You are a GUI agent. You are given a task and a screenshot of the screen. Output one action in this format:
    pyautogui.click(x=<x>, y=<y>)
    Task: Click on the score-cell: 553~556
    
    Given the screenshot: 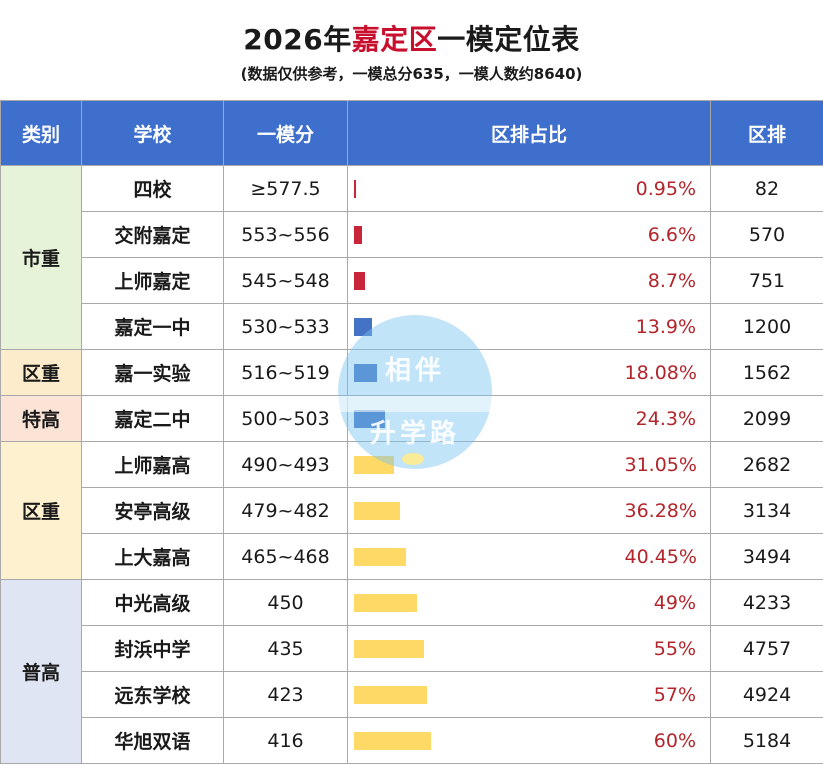 What is the action you would take?
    pyautogui.click(x=285, y=234)
    